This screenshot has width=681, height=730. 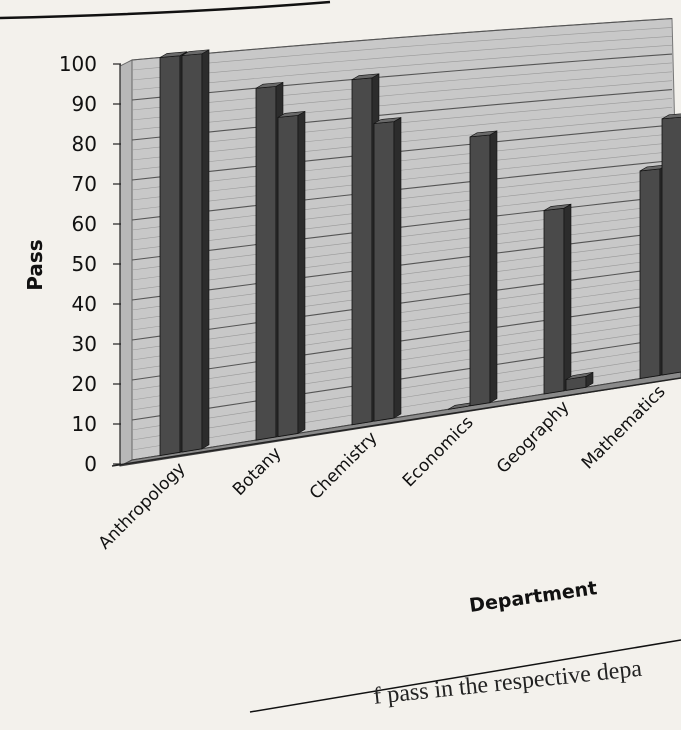 What do you see at coordinates (84, 304) in the screenshot?
I see `y-tick-label: 40` at bounding box center [84, 304].